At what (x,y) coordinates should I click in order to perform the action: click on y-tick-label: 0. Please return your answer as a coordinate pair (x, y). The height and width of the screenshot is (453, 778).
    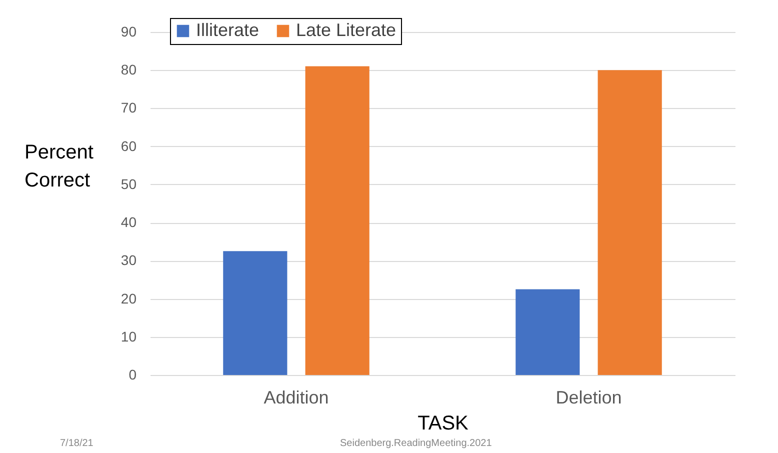
    Looking at the image, I should click on (132, 374).